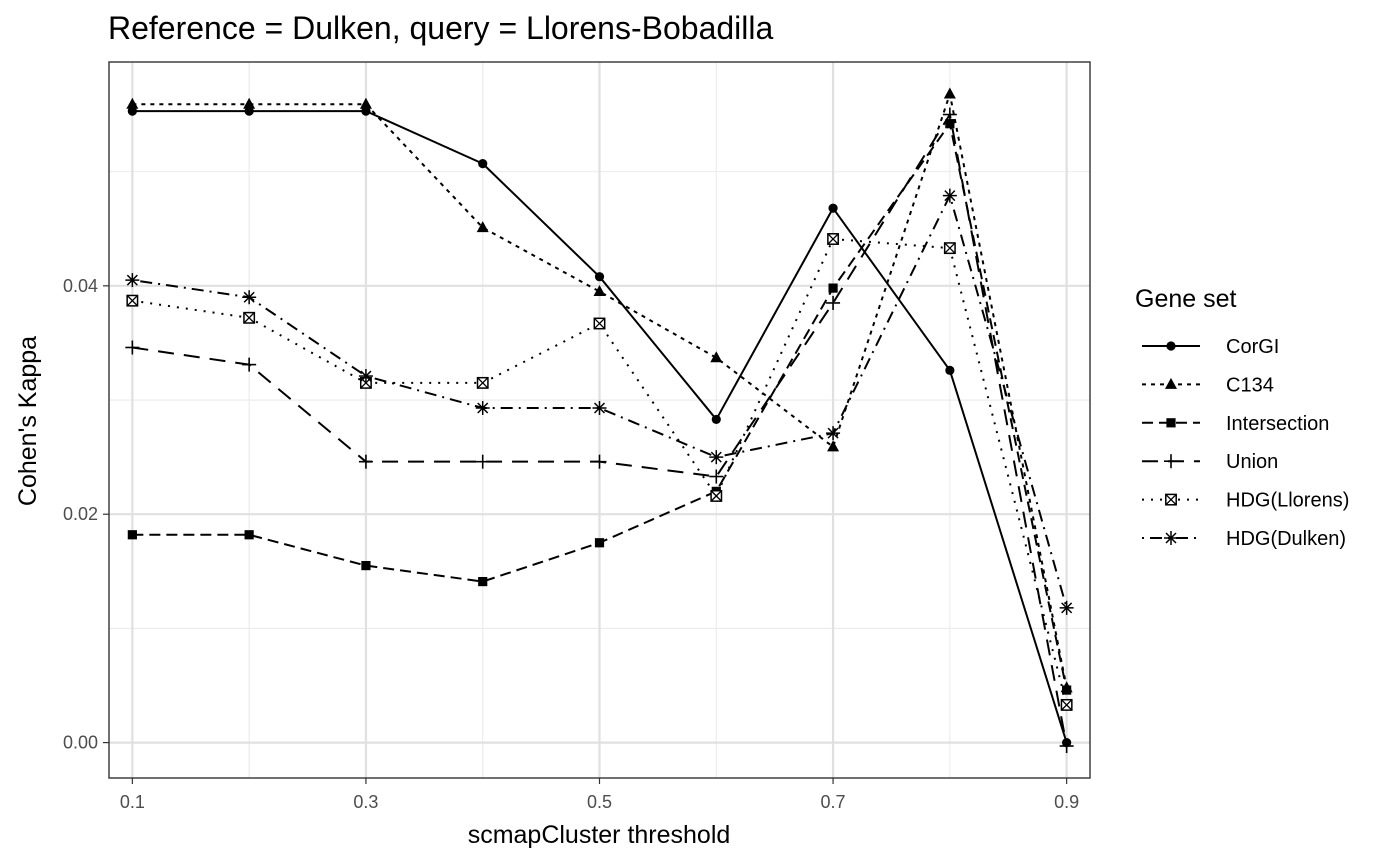 This screenshot has height=865, width=1400. I want to click on y-tick-label: 0.02, so click(80, 514).